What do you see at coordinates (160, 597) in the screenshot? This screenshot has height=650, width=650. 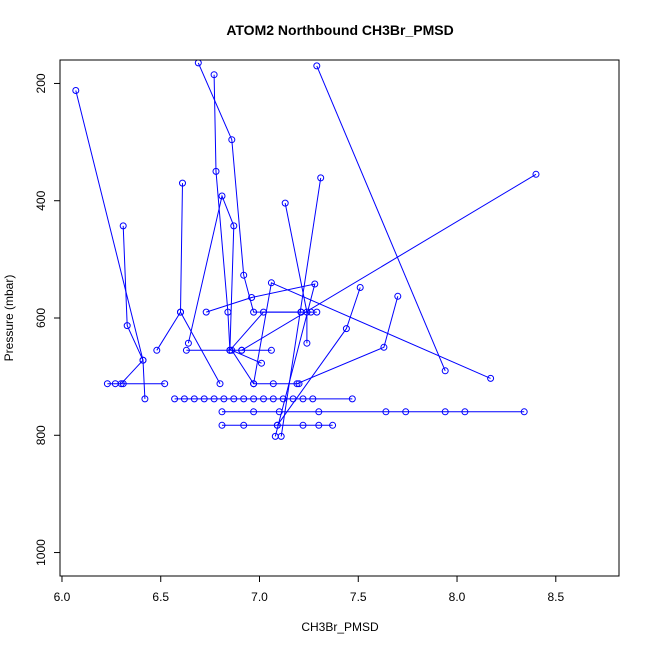 I see `x-tick-label: 6.5` at bounding box center [160, 597].